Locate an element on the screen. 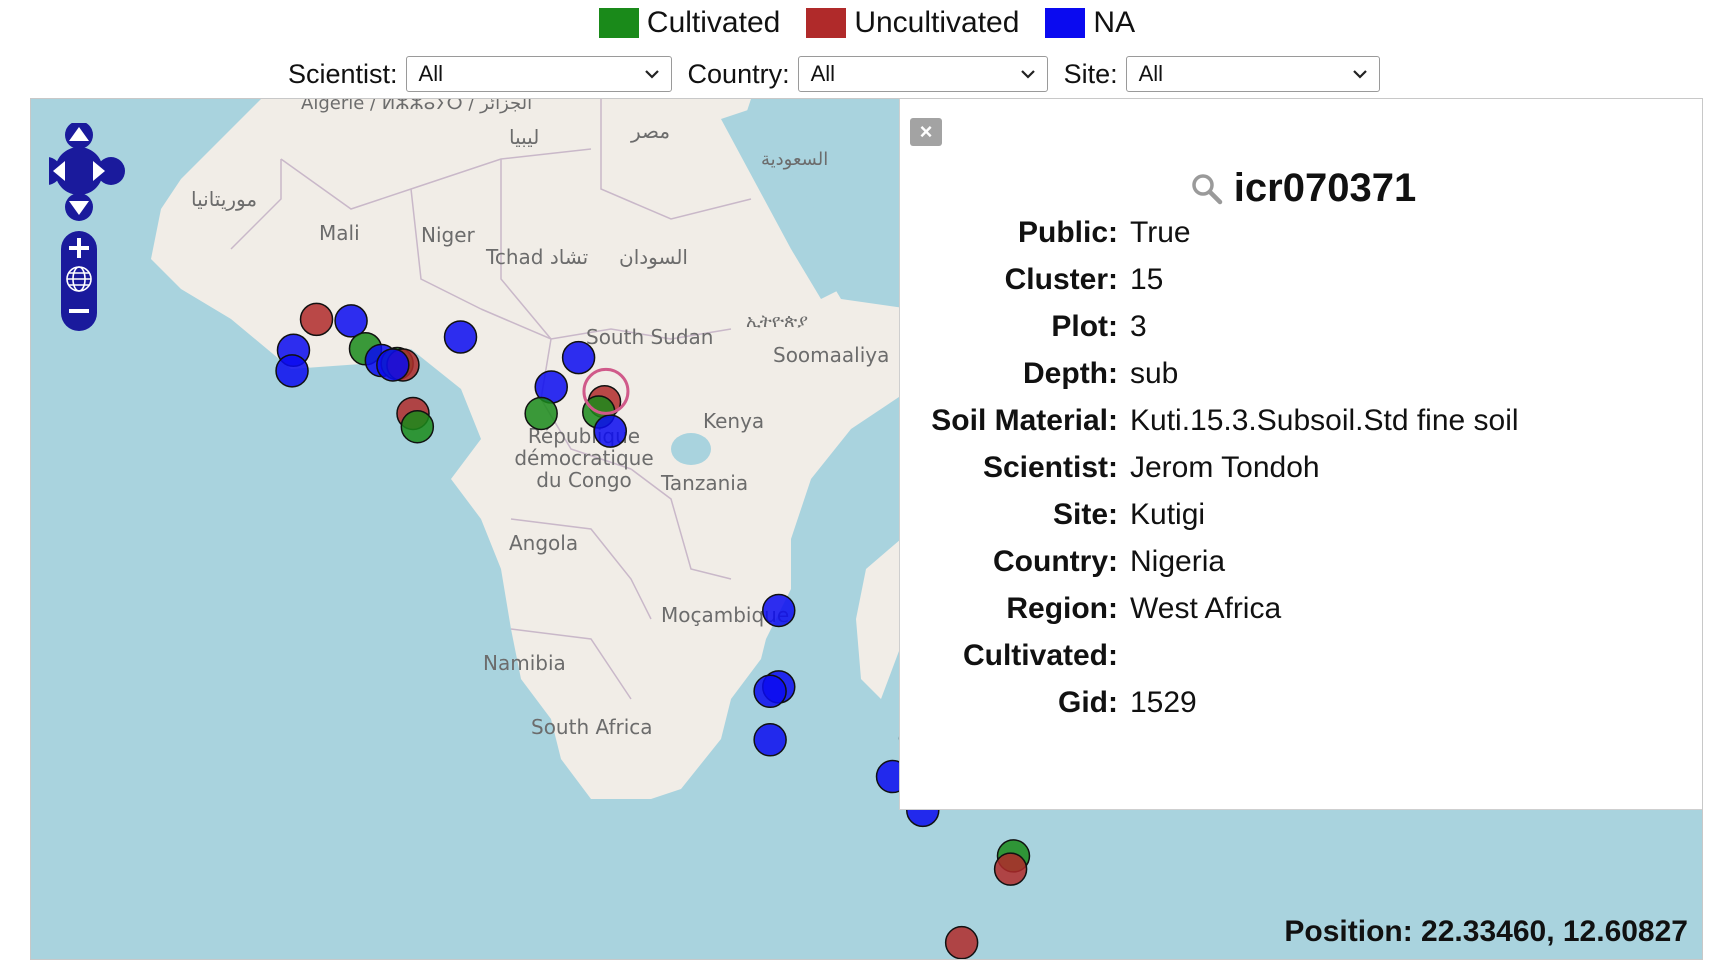 This screenshot has height=969, width=1734. pan-zoom-control is located at coordinates (87, 227).